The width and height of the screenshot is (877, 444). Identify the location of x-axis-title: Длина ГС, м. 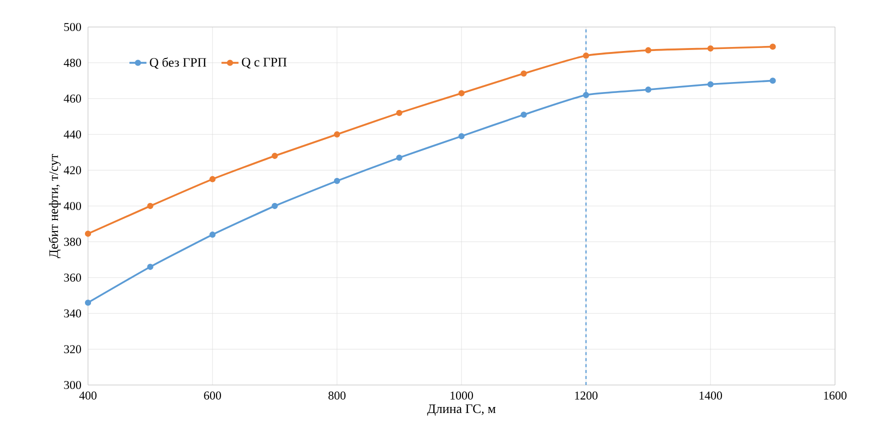
(461, 410).